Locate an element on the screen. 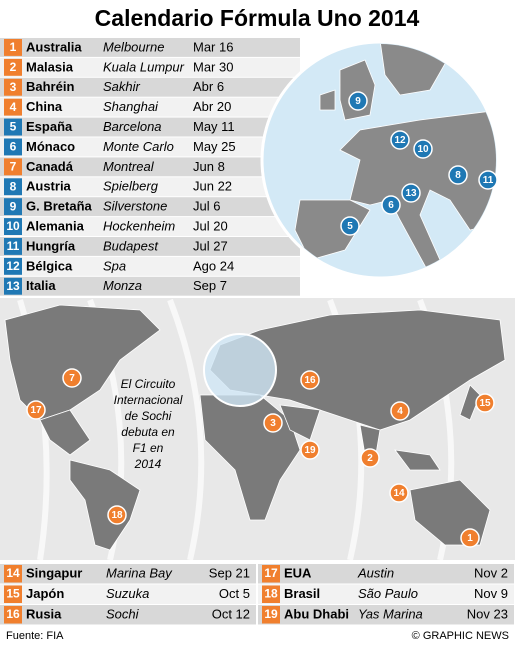 The image size is (515, 652). marker-label: 14 is located at coordinates (399, 493).